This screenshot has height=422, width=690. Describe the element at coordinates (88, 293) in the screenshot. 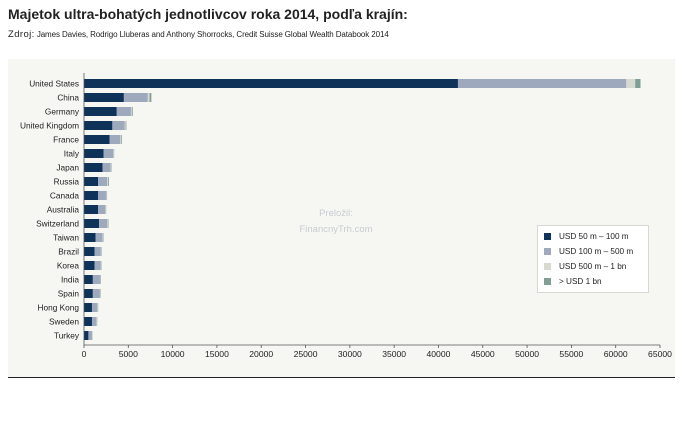

I see `bar-spain-usd-50-m-100-m` at that location.